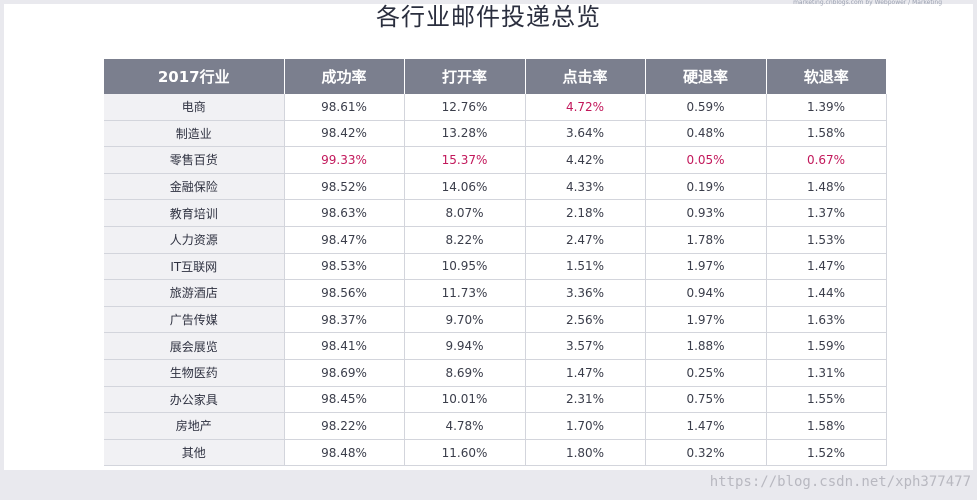 This screenshot has width=977, height=500. What do you see at coordinates (706, 346) in the screenshot?
I see `hard-bounce-cell: 1.88%` at bounding box center [706, 346].